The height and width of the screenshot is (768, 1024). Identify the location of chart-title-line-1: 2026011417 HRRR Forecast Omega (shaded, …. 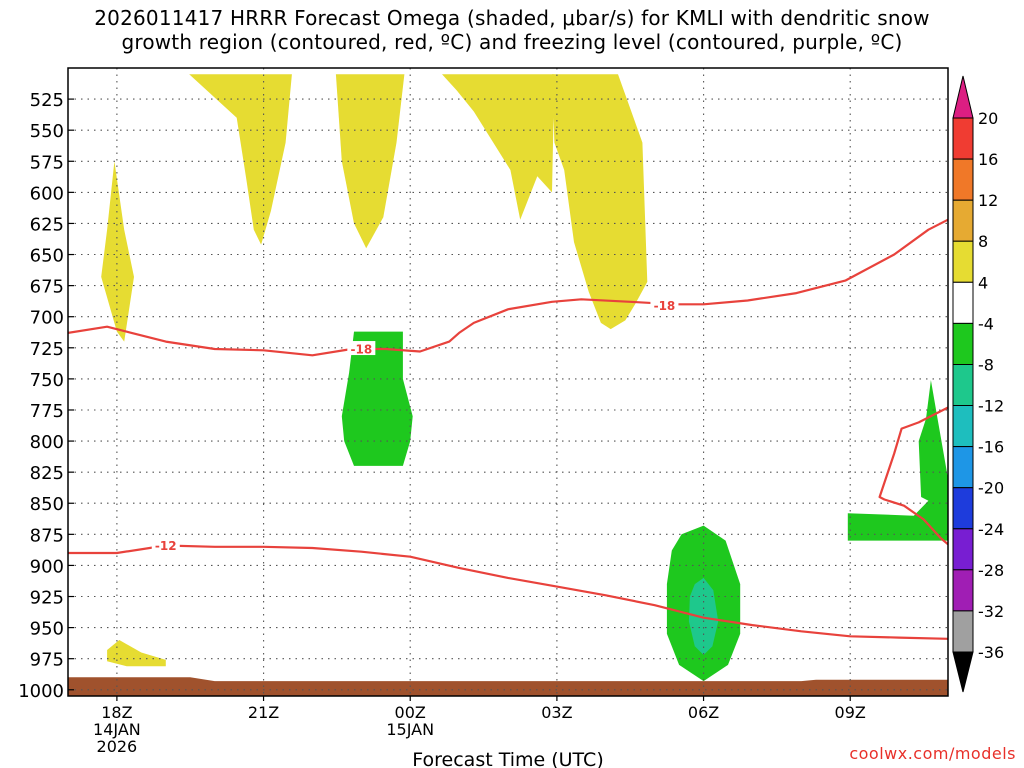
(512, 18).